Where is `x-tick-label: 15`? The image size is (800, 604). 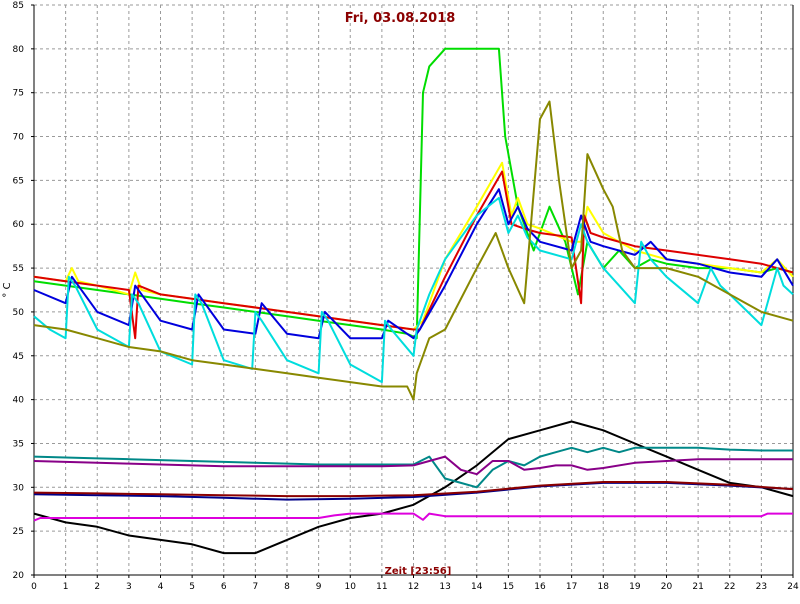 x-tick-label: 15 is located at coordinates (508, 587).